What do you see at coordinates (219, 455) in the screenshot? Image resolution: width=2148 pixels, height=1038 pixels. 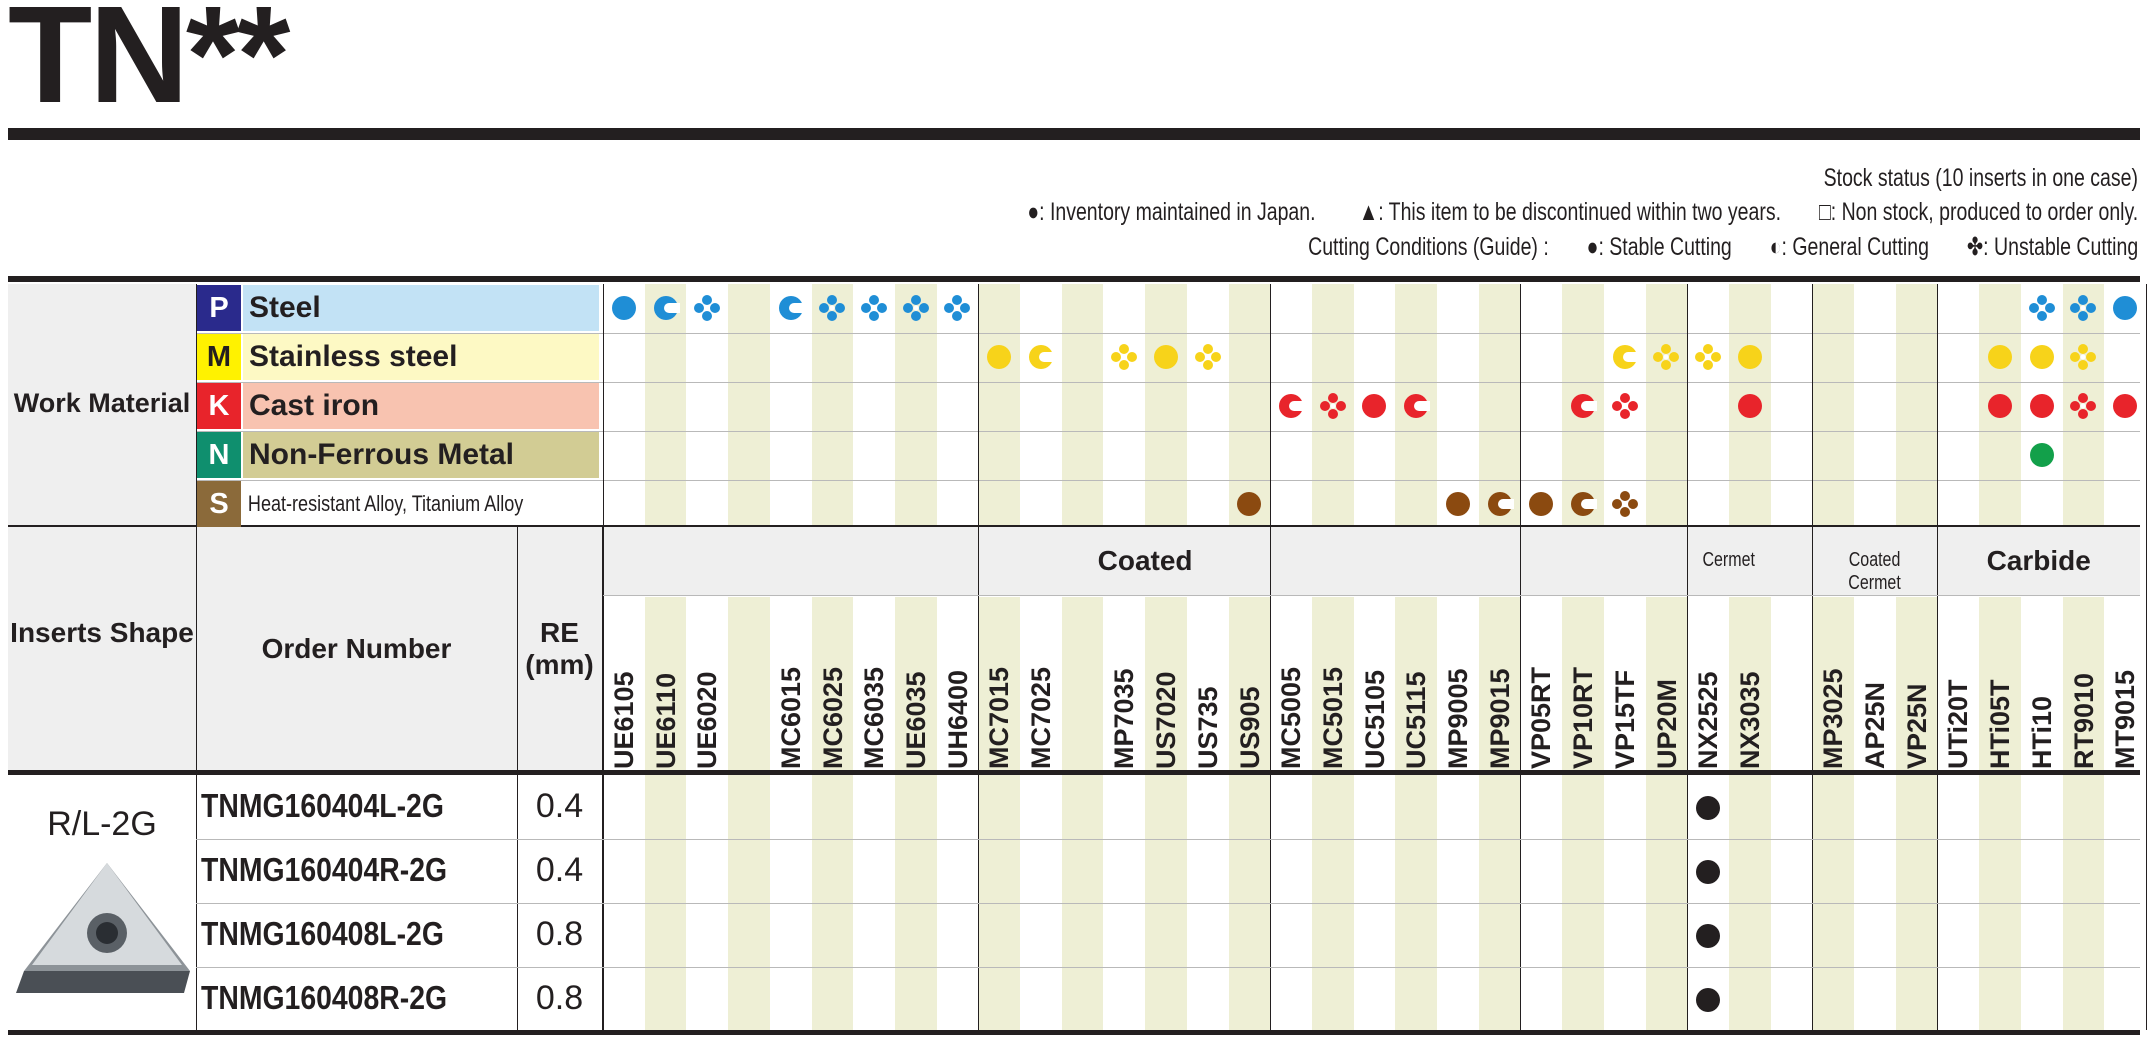 I see `material-letter-n: N` at bounding box center [219, 455].